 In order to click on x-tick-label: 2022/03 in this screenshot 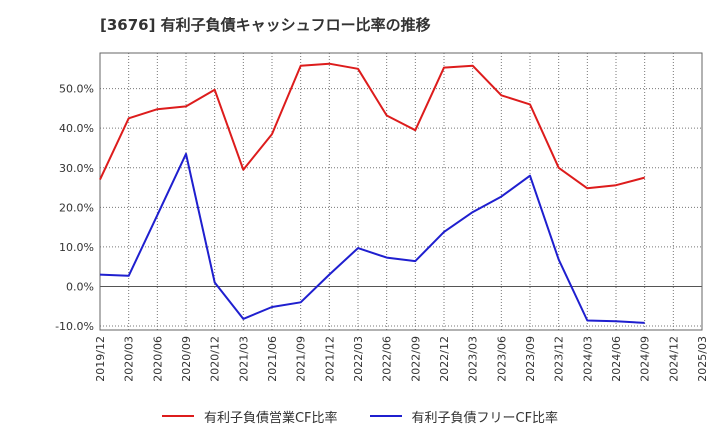, I will do `click(358, 359)`.